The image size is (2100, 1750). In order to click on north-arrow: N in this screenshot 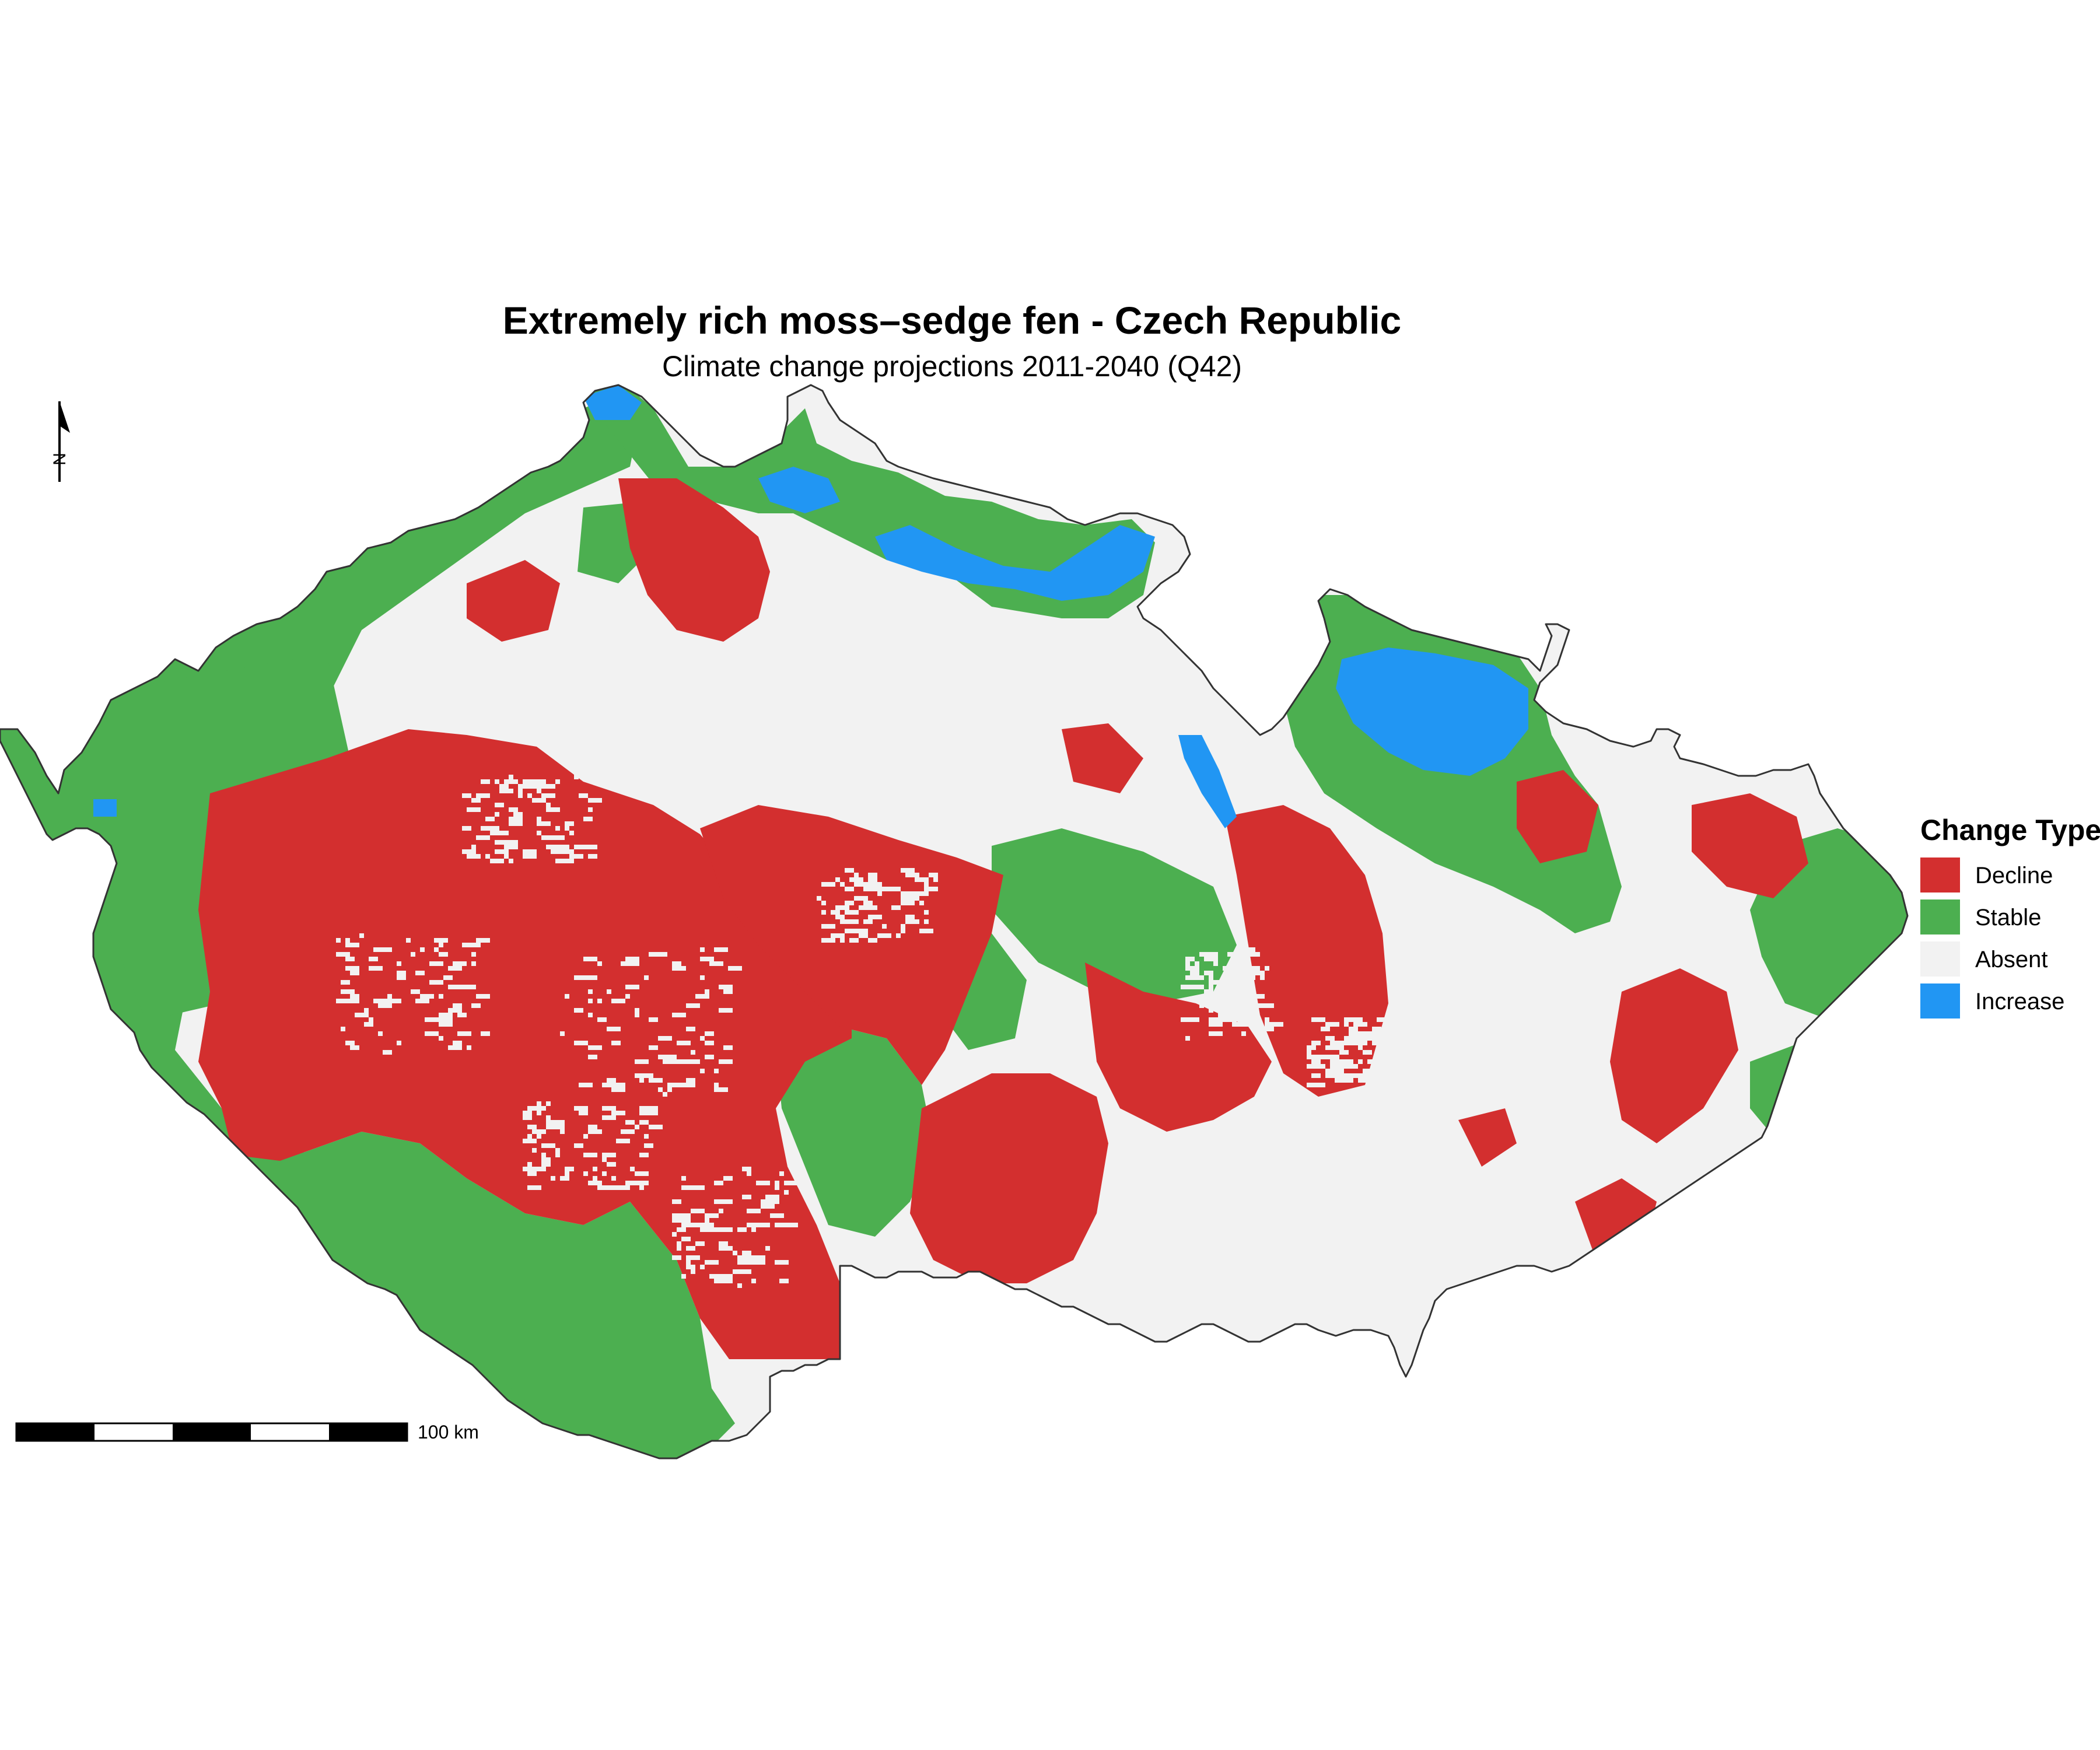, I will do `click(60, 441)`.